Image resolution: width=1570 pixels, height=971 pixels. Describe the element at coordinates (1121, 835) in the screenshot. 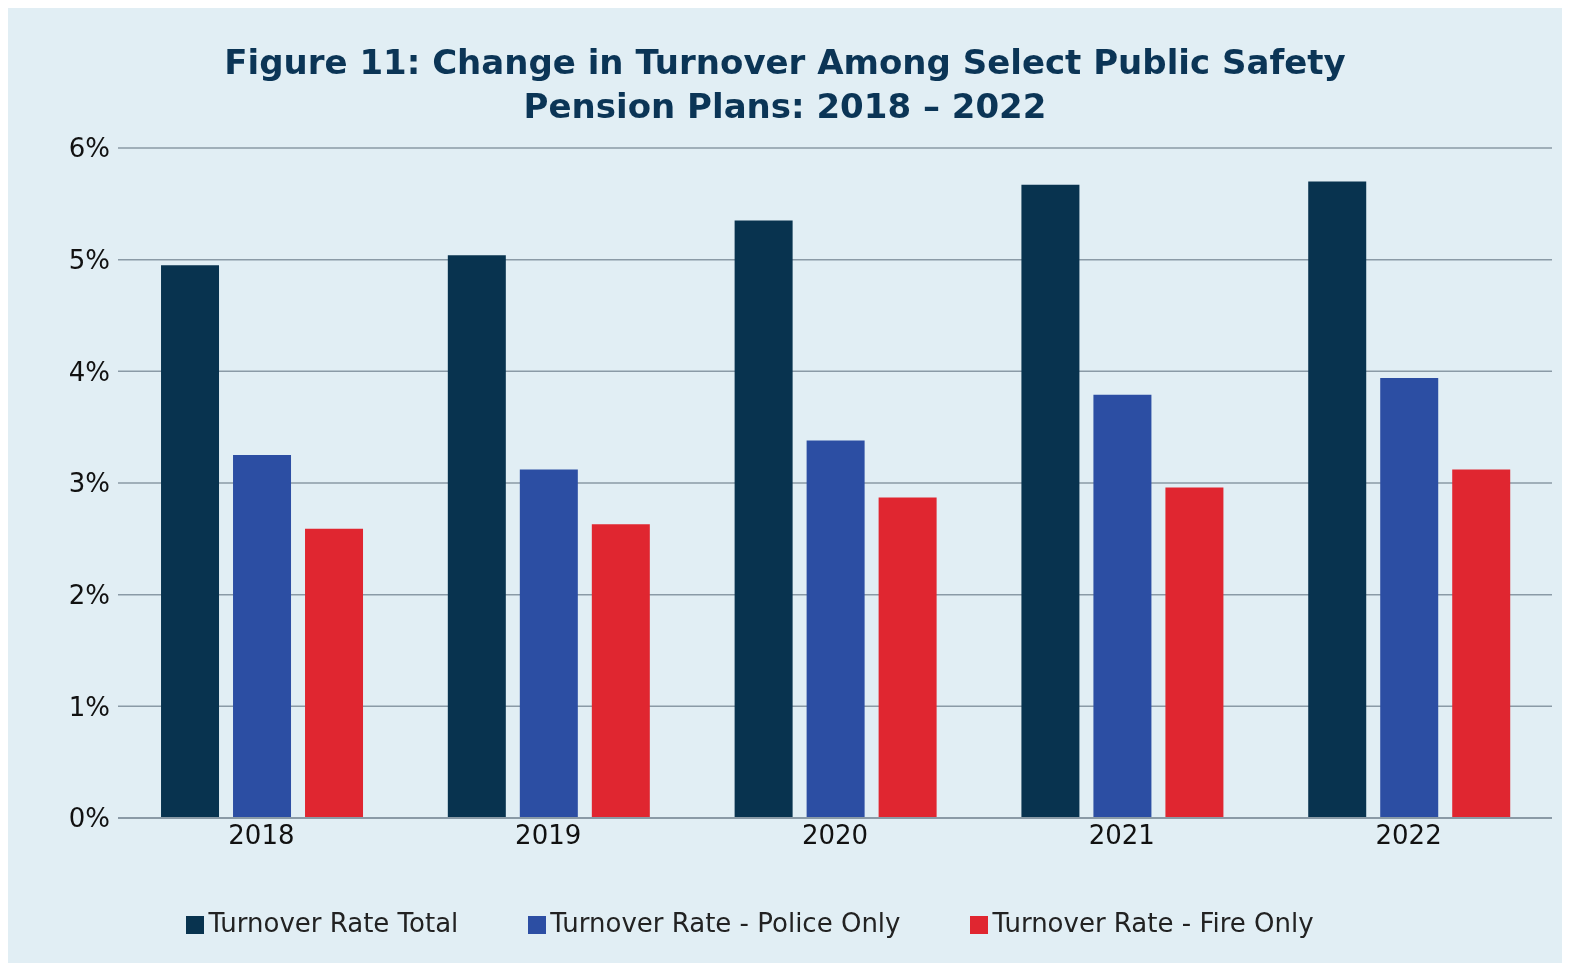

I see `x-tick-label: 2021` at that location.